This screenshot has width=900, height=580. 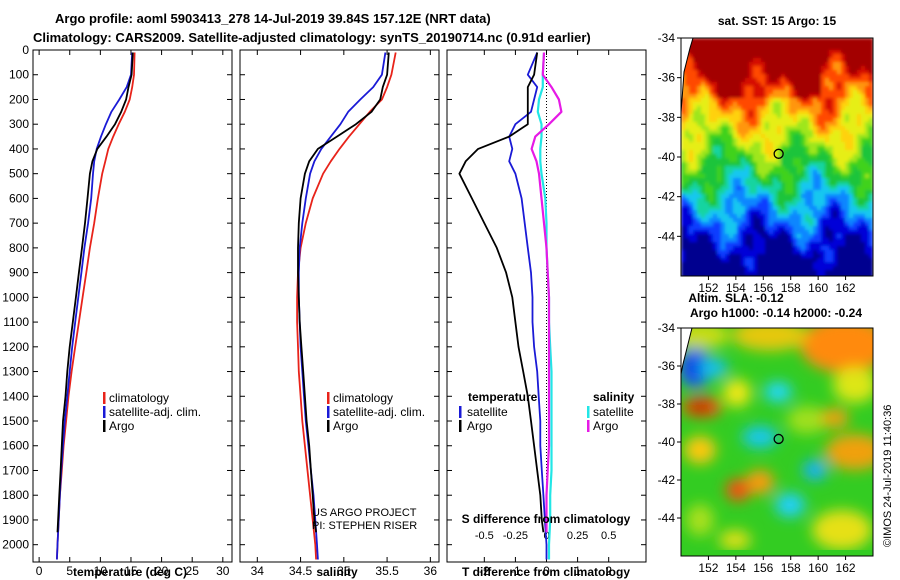 What do you see at coordinates (487, 412) in the screenshot?
I see `legend-label-t-satellite: satellite` at bounding box center [487, 412].